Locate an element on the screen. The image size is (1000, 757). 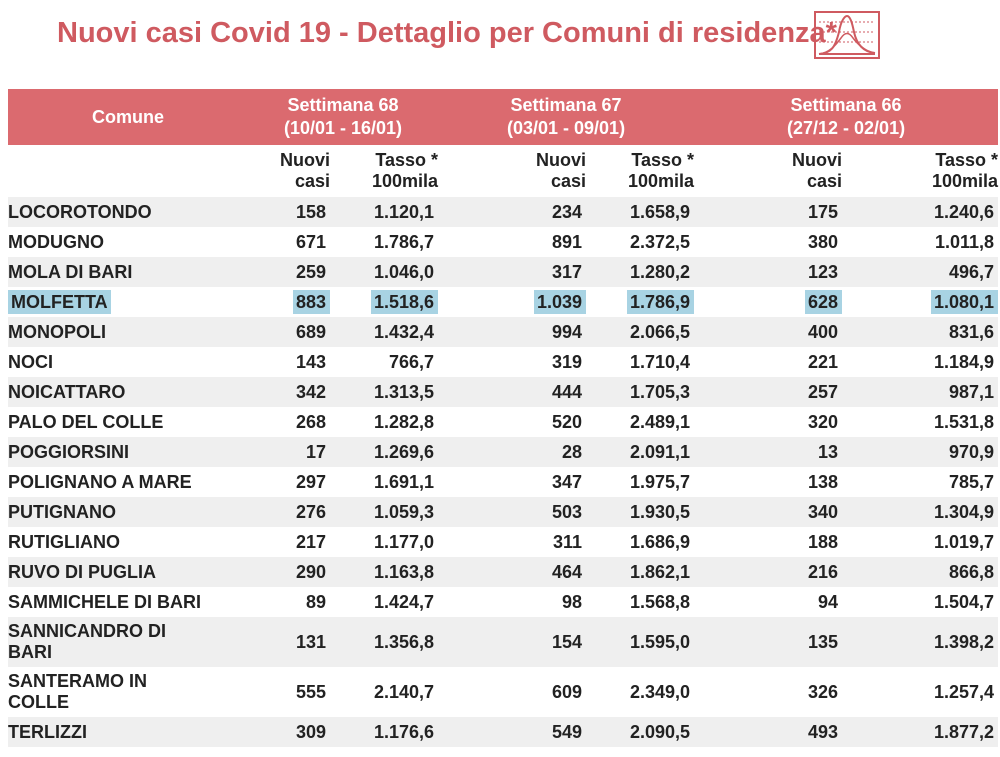
cell-value: 1.424,7 is located at coordinates (404, 601).